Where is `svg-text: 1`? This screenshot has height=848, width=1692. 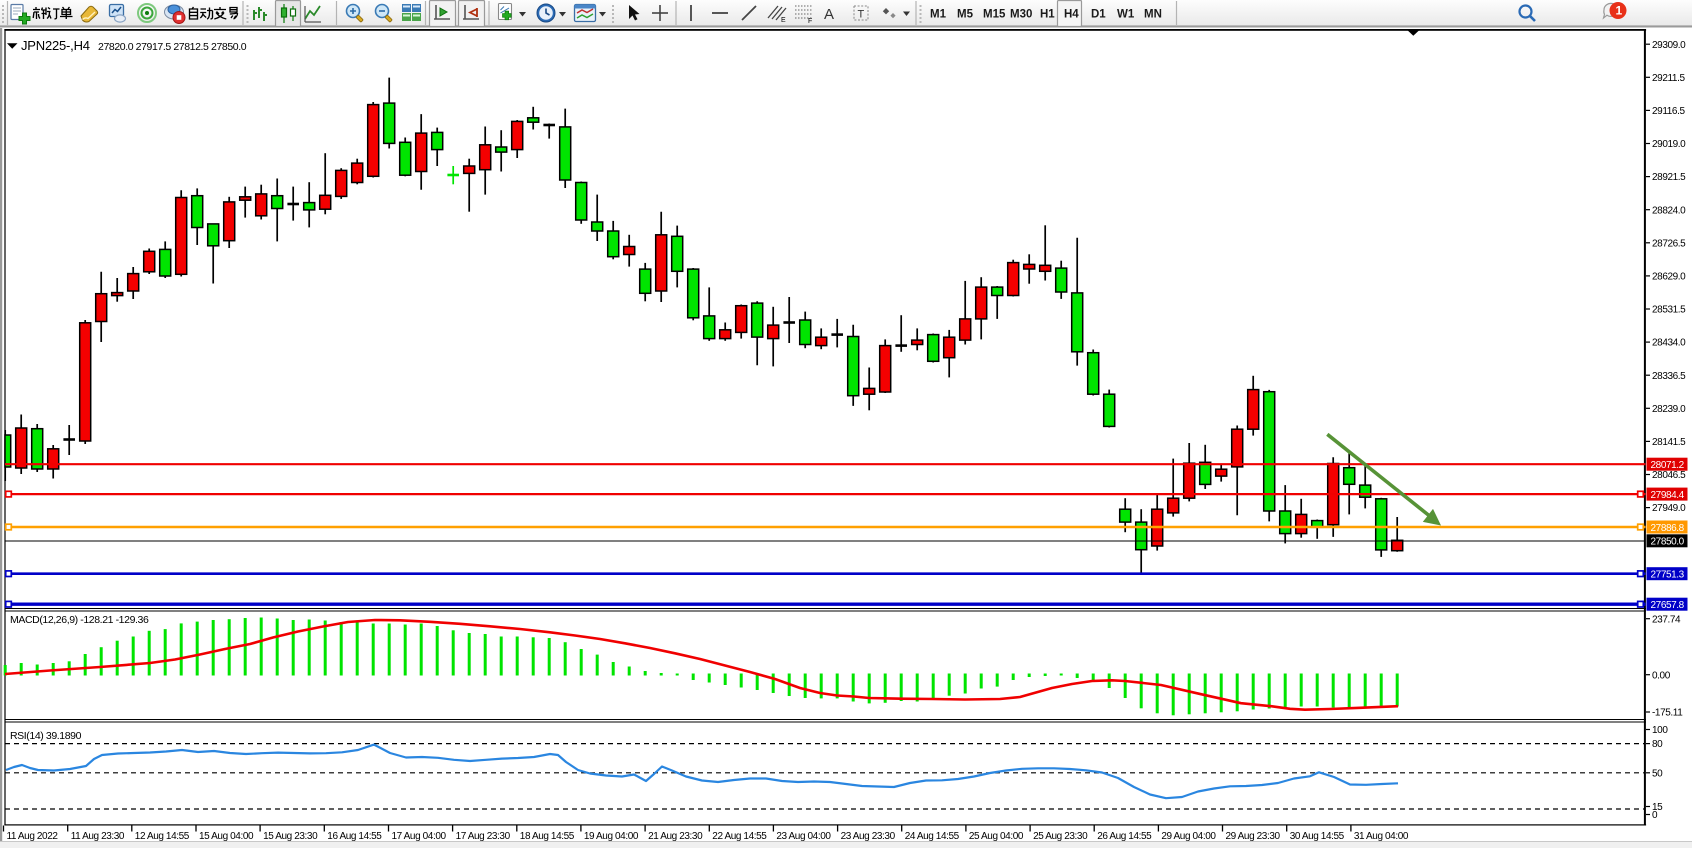 svg-text: 1 is located at coordinates (1619, 11).